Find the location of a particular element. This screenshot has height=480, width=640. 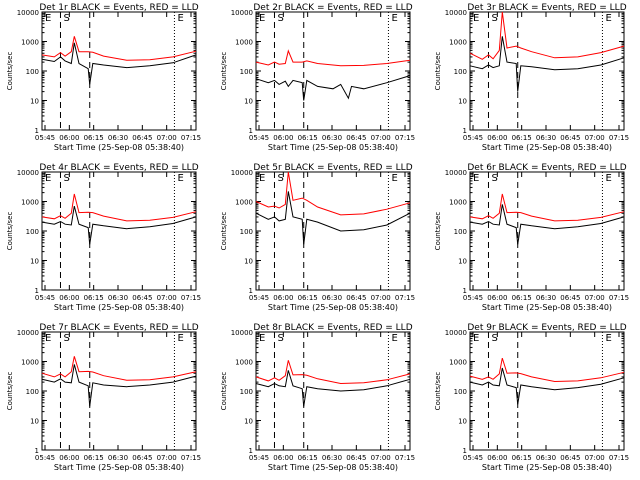

chart-title: Det 4r BLACK = Events, RED = LLD is located at coordinates (118, 168).